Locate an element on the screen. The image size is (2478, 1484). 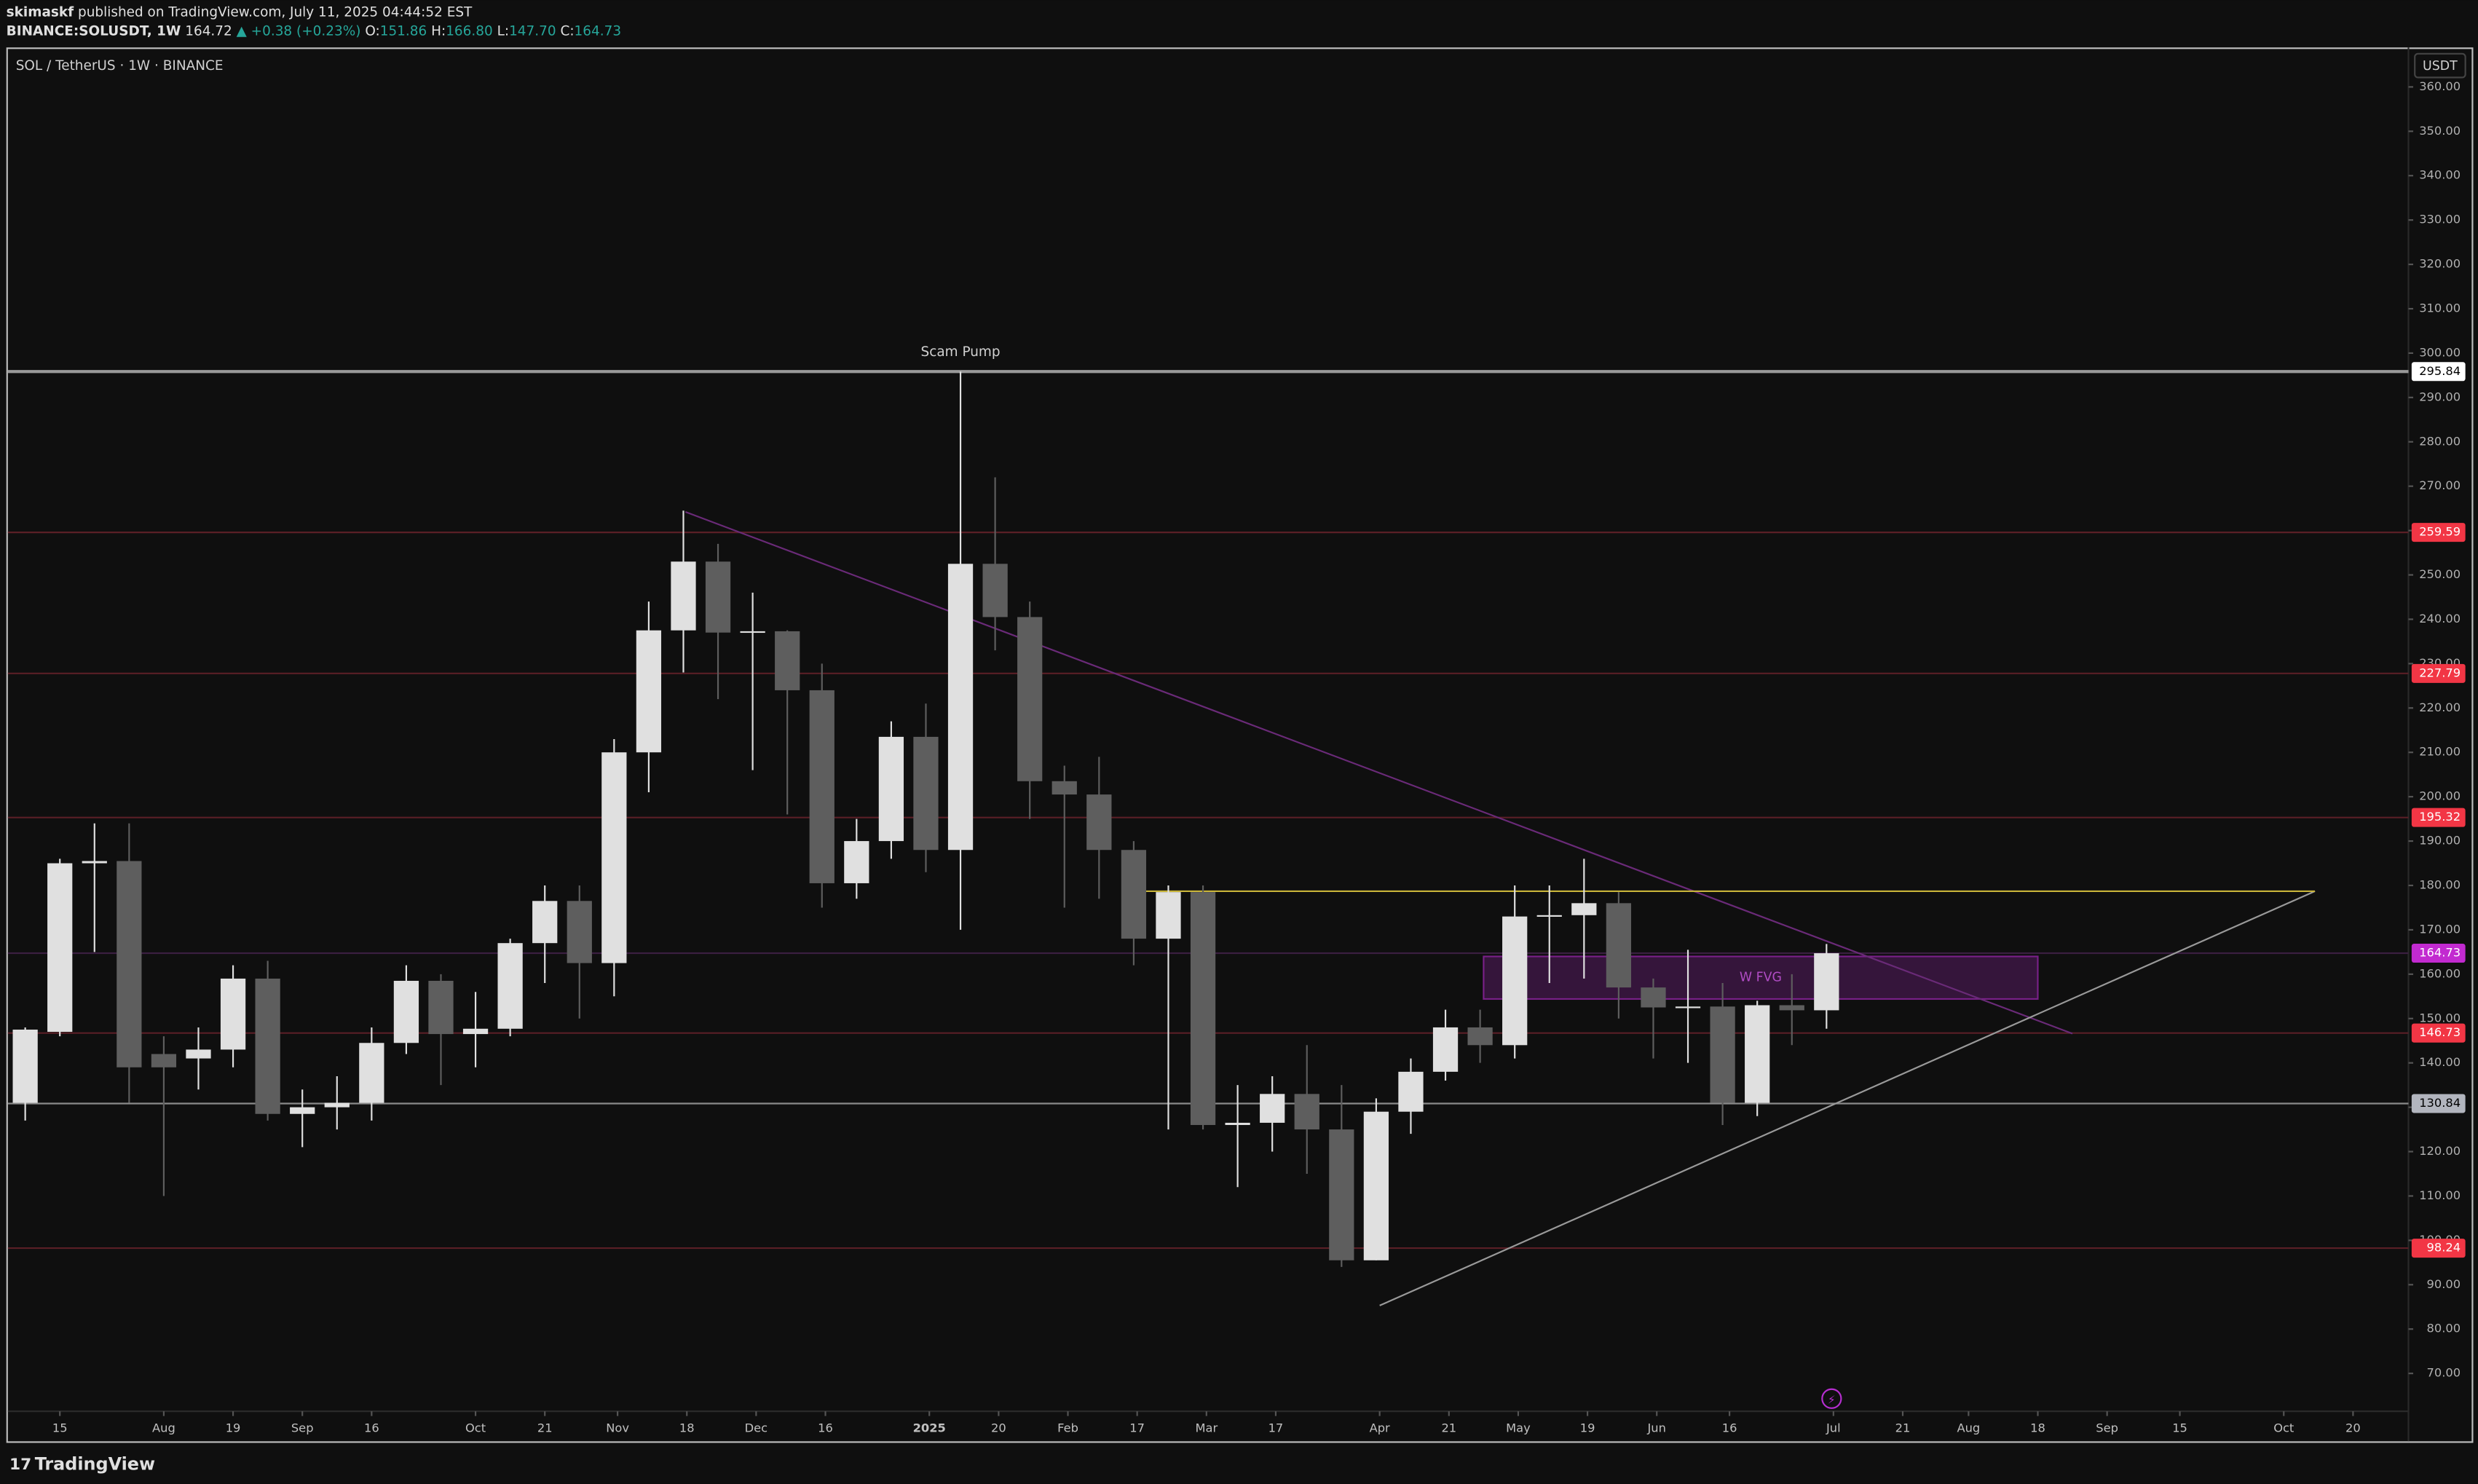
currency-badge is located at coordinates (2440, 65).